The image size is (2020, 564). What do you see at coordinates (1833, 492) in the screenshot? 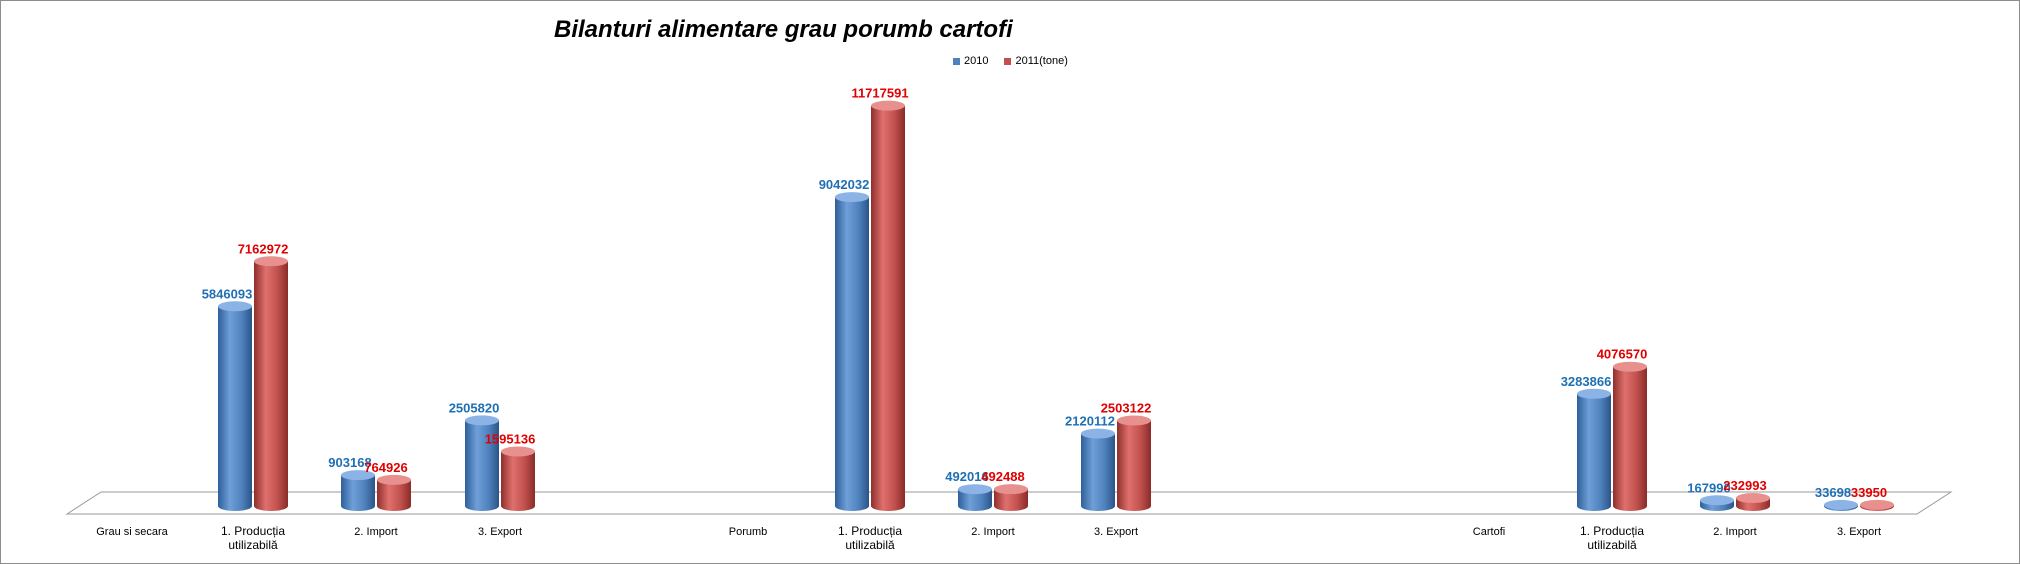
I see `data-label-2010-8: 33698` at bounding box center [1833, 492].